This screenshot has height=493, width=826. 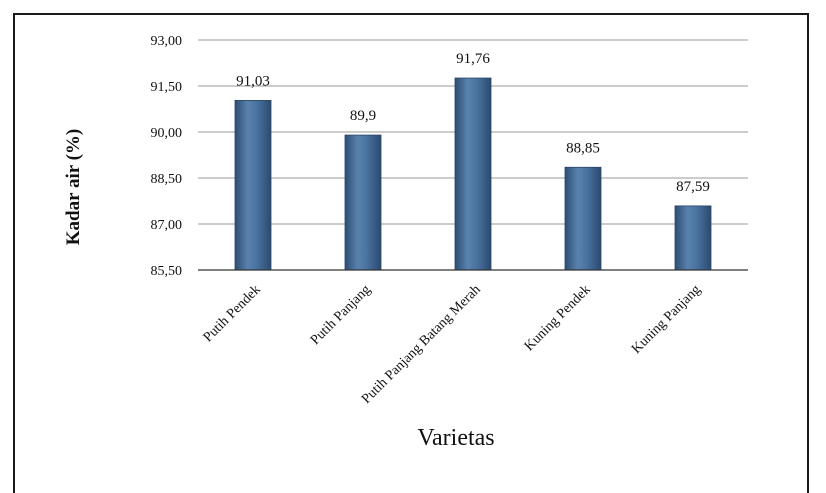 I want to click on y-tick-label: 87,00, so click(x=167, y=225).